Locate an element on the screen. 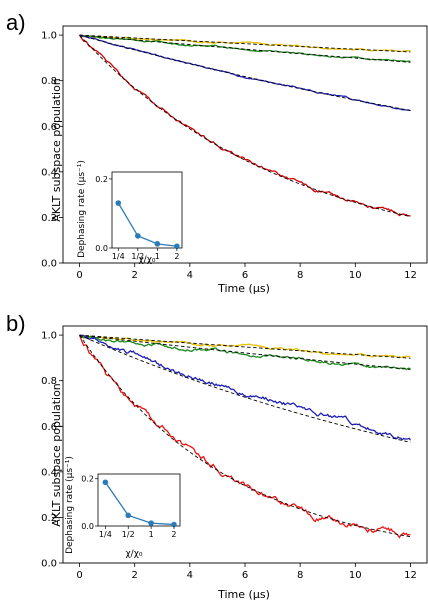 The width and height of the screenshot is (428, 605). panel-b-series-2-fit is located at coordinates (245, 388).